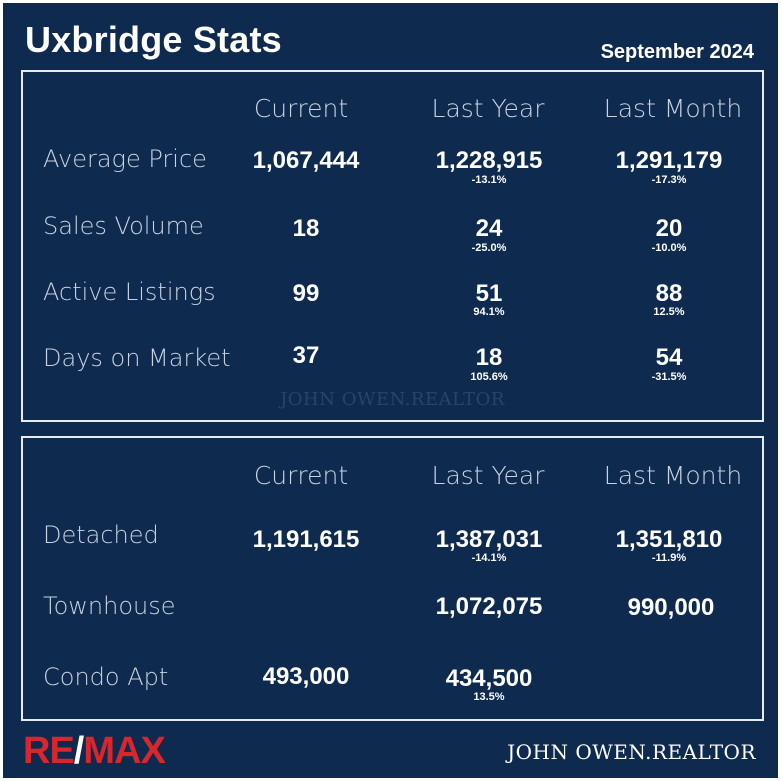 This screenshot has height=781, width=781. I want to click on condo-apt-last-year: 434,500, so click(489, 678).